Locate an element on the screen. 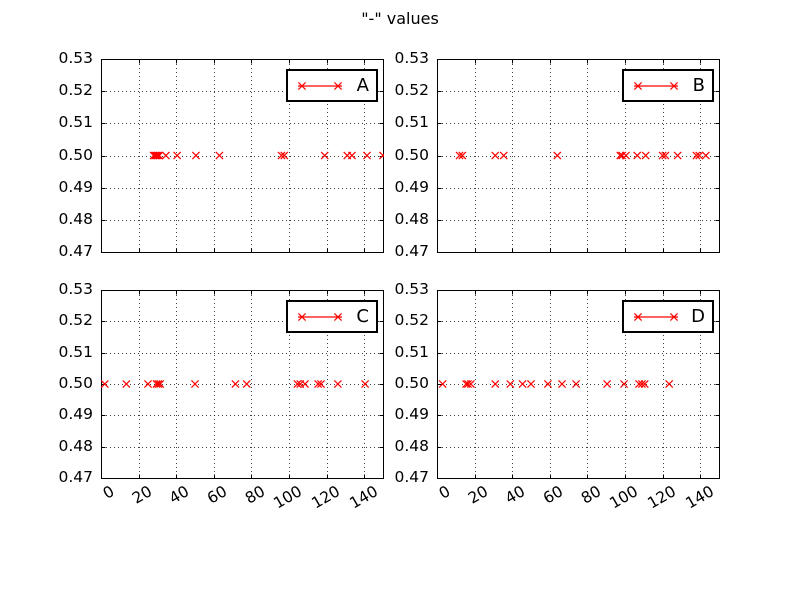 This screenshot has height=600, width=800. y-tick-label: 0.49 is located at coordinates (75, 186).